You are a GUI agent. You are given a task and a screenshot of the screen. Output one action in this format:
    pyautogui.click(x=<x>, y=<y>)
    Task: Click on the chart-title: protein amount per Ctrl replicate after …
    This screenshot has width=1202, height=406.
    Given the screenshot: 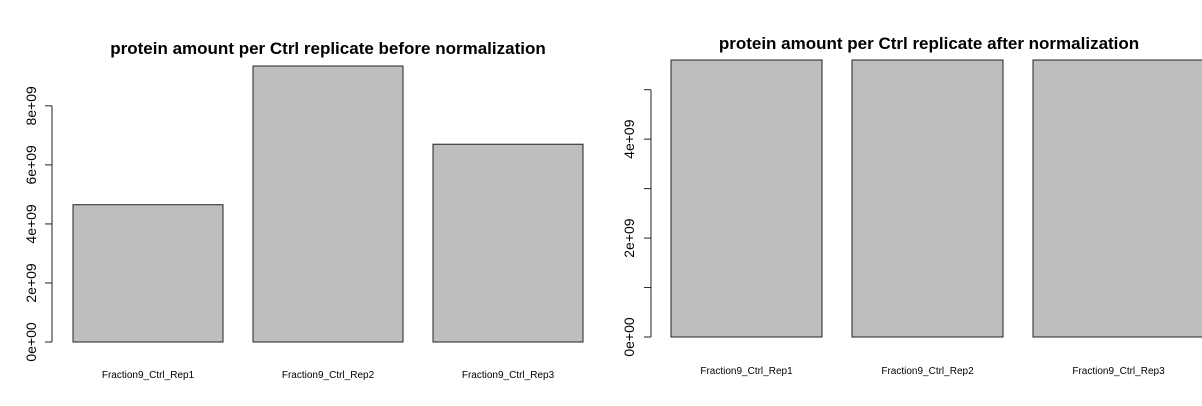 What is the action you would take?
    pyautogui.click(x=929, y=43)
    